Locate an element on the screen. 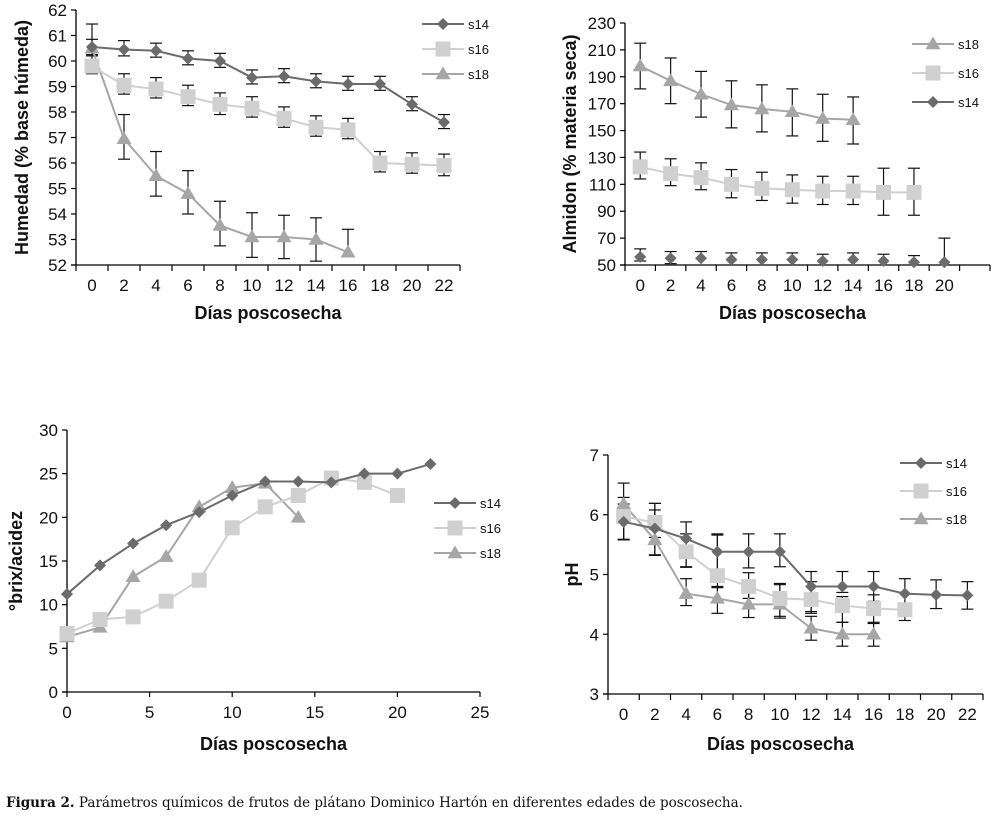  y-tick-label: 25 is located at coordinates (48, 474).